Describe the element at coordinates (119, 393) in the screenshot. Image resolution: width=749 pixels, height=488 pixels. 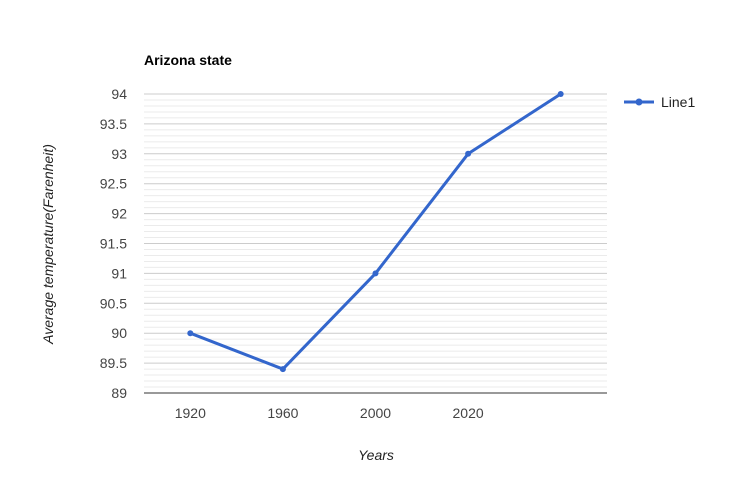
I see `y-tick-label: 89` at that location.